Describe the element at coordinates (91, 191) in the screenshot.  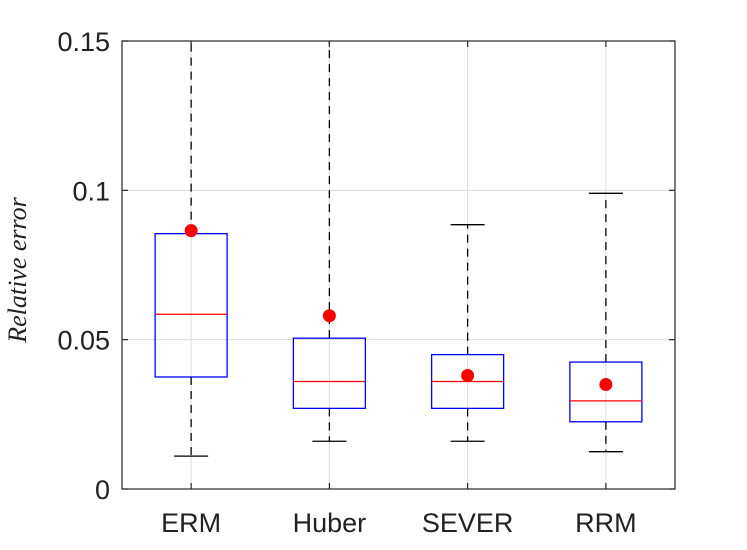
I see `y-tick-label: 0.1` at that location.